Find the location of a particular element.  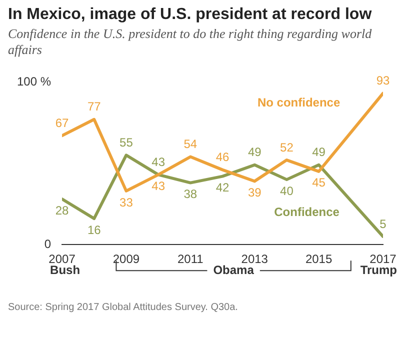

x-tick-label: 2011 is located at coordinates (191, 259).